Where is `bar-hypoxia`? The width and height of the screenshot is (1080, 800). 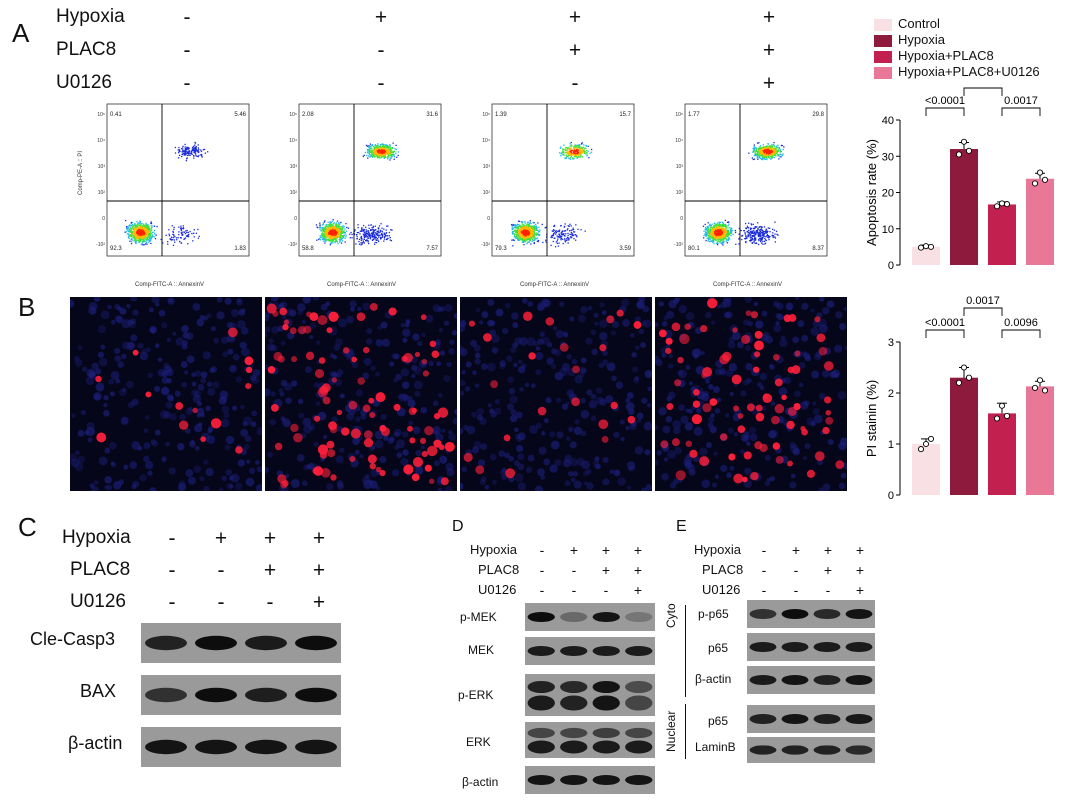 bar-hypoxia is located at coordinates (964, 436).